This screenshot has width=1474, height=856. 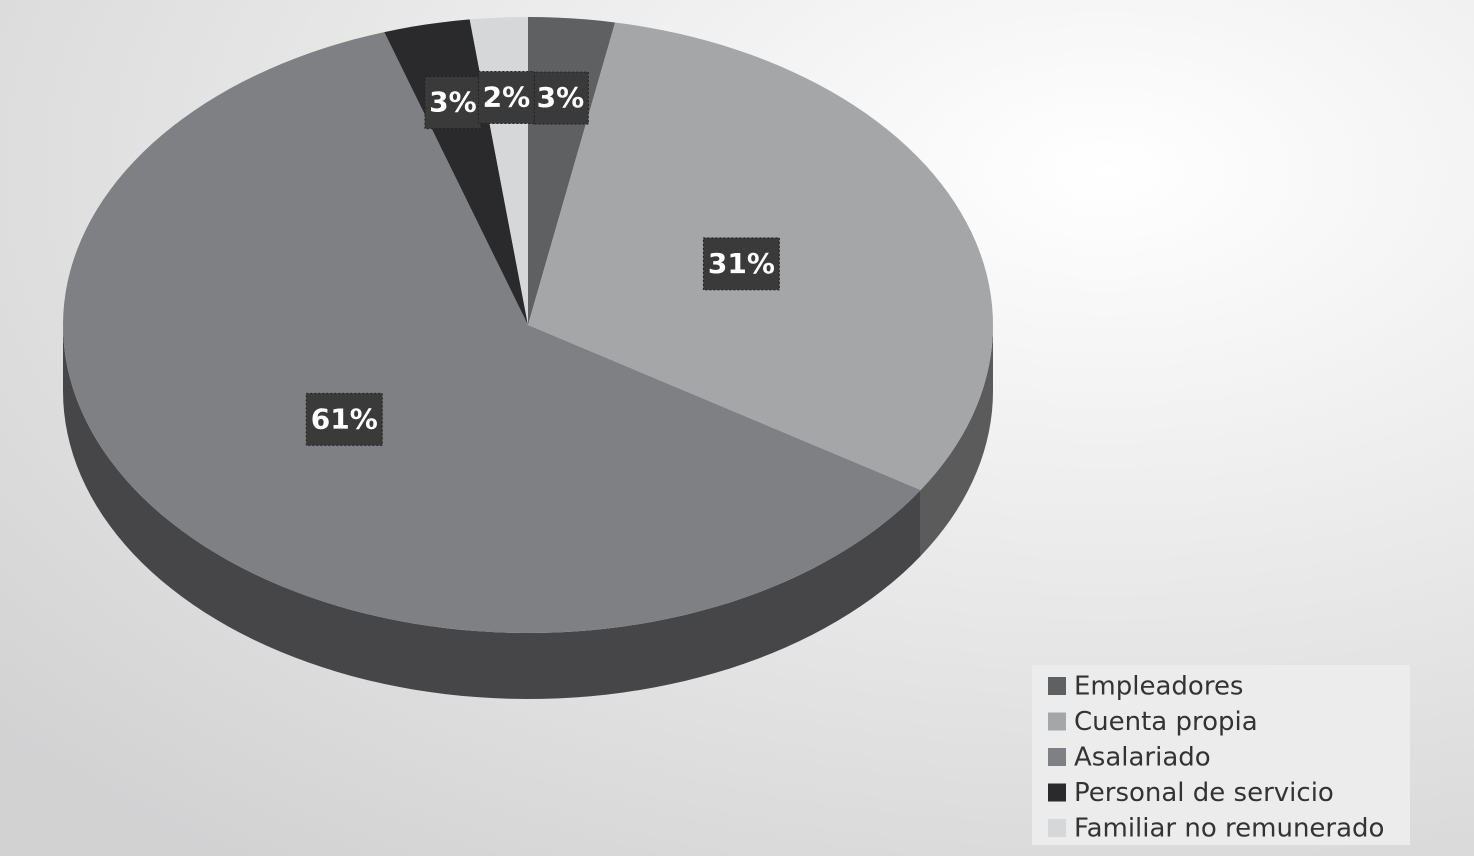 What do you see at coordinates (1229, 829) in the screenshot?
I see `legend-label: Familiar no remunerado` at bounding box center [1229, 829].